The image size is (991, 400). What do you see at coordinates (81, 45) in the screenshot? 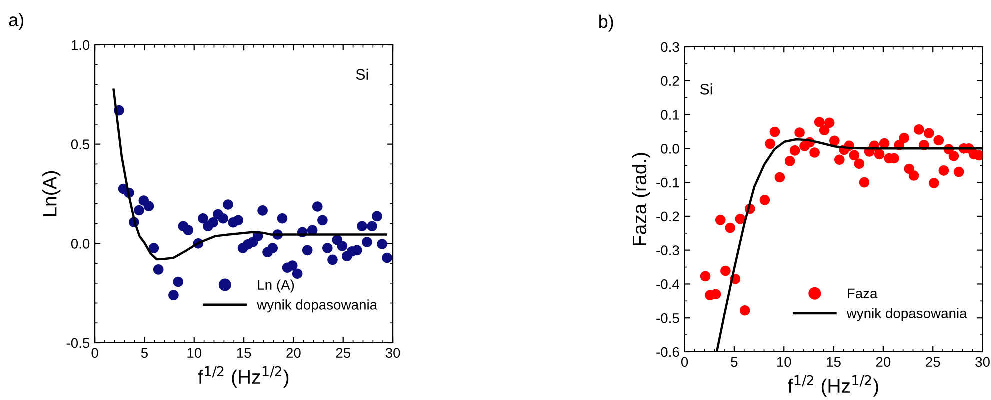
I see `y-tick-label: 1.0` at bounding box center [81, 45].